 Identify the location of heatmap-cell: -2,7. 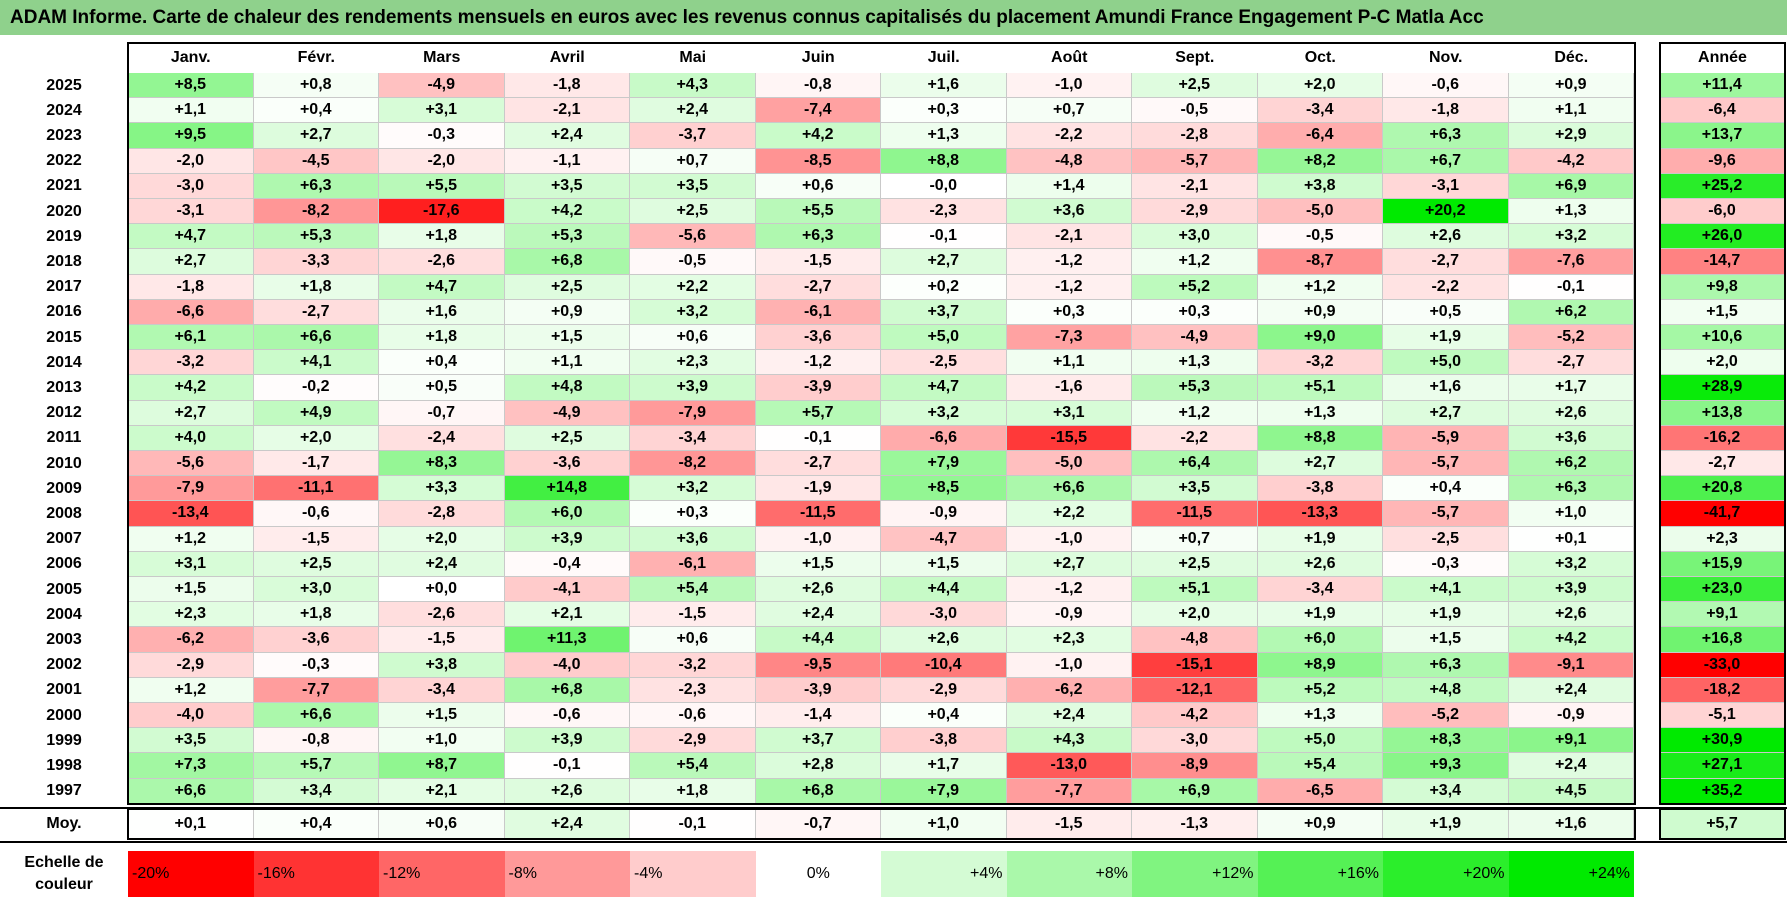
(818, 464).